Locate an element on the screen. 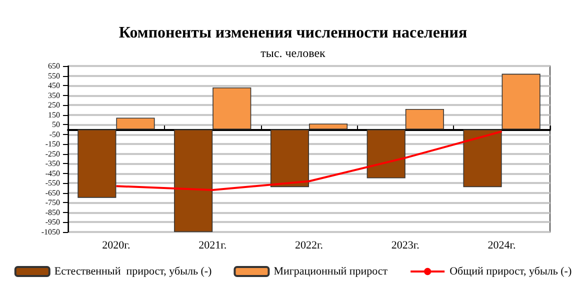 This screenshot has width=586, height=294. y-tick-label: 450 is located at coordinates (54, 85).